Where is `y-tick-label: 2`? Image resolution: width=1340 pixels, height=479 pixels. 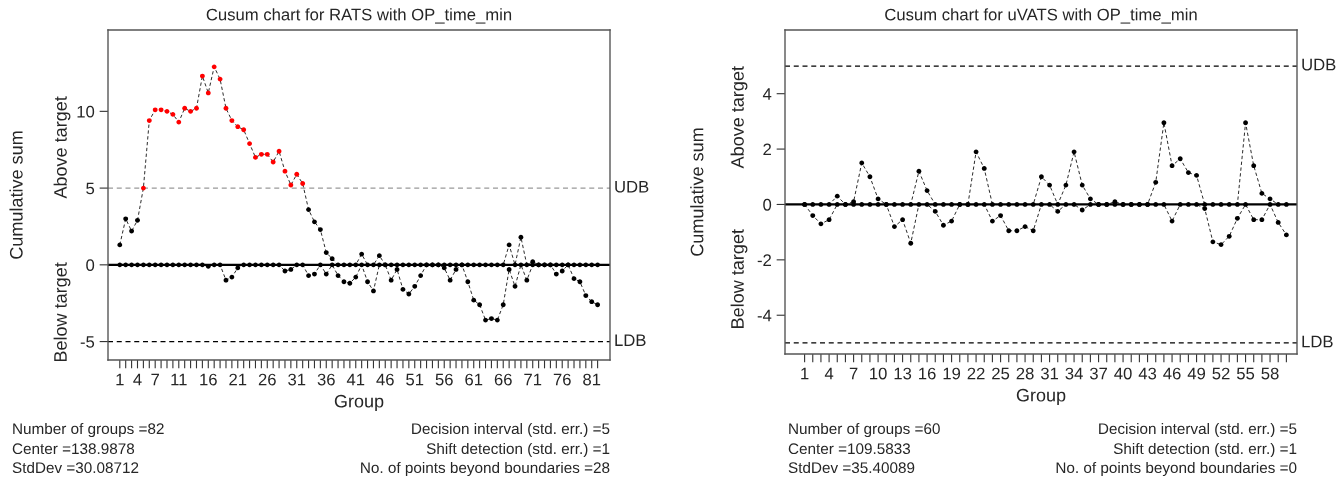
y-tick-label: 2 is located at coordinates (767, 149).